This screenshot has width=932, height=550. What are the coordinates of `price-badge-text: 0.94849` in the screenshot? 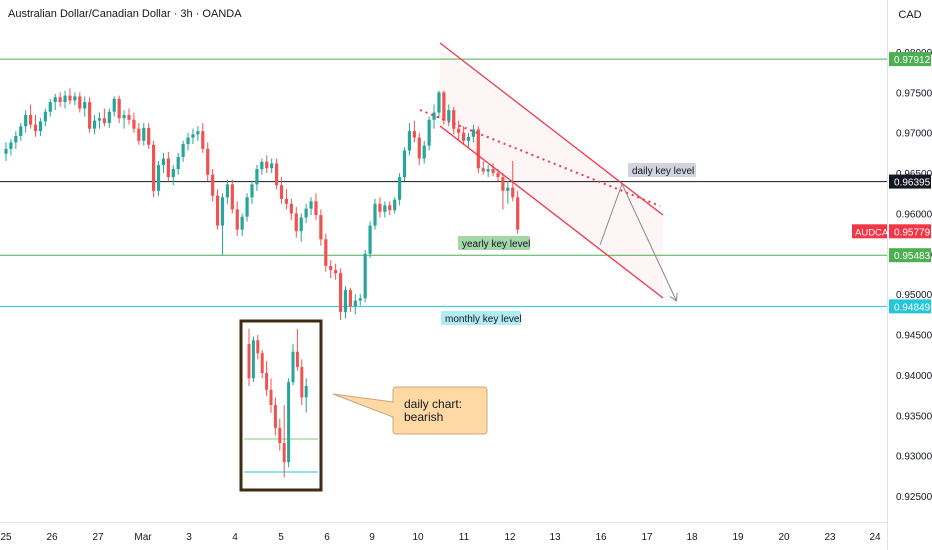 It's located at (912, 307).